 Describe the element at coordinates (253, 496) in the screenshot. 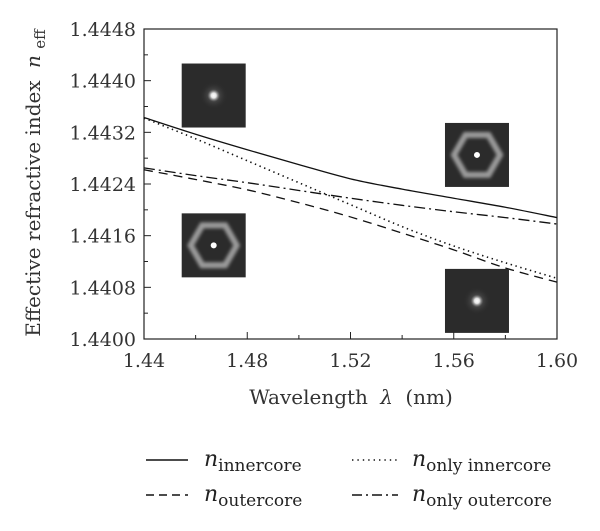

I see `legend-label-outercore: noutercore` at that location.